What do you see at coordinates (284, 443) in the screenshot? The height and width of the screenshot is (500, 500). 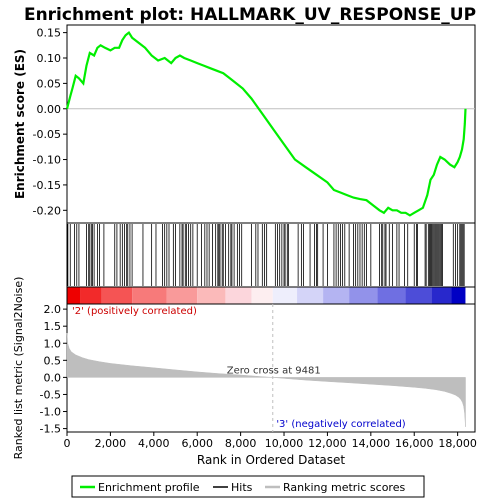 I see `x-tick-label: 10,000` at bounding box center [284, 443].